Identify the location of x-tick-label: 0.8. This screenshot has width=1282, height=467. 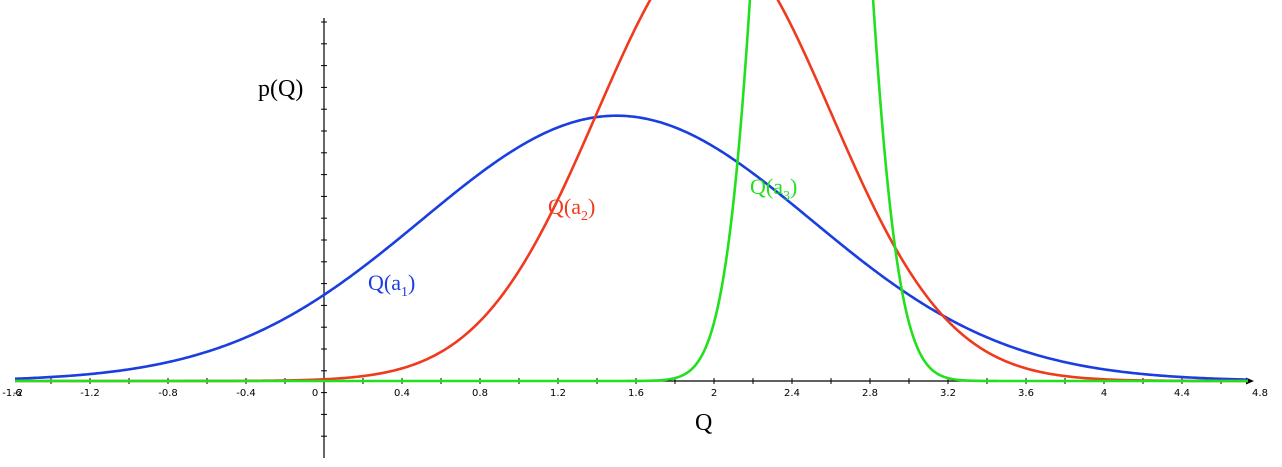
(480, 393).